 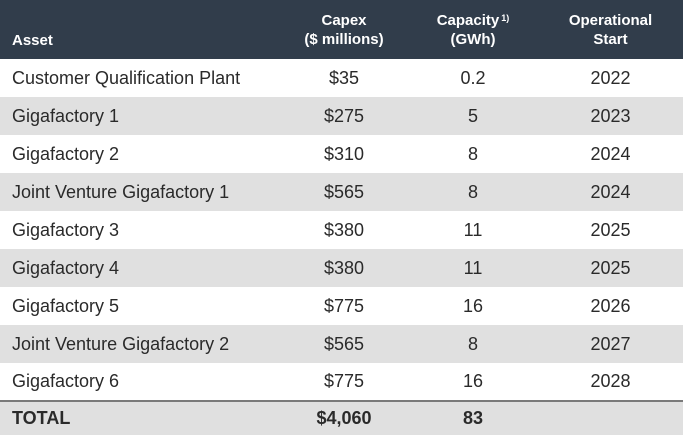 I want to click on table-row: Gigafactory 5 $775 16 2026, so click(x=341, y=306).